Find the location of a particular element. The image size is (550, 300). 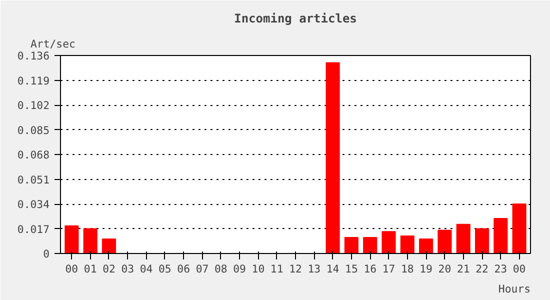

x-tick-label: 15 is located at coordinates (351, 269).